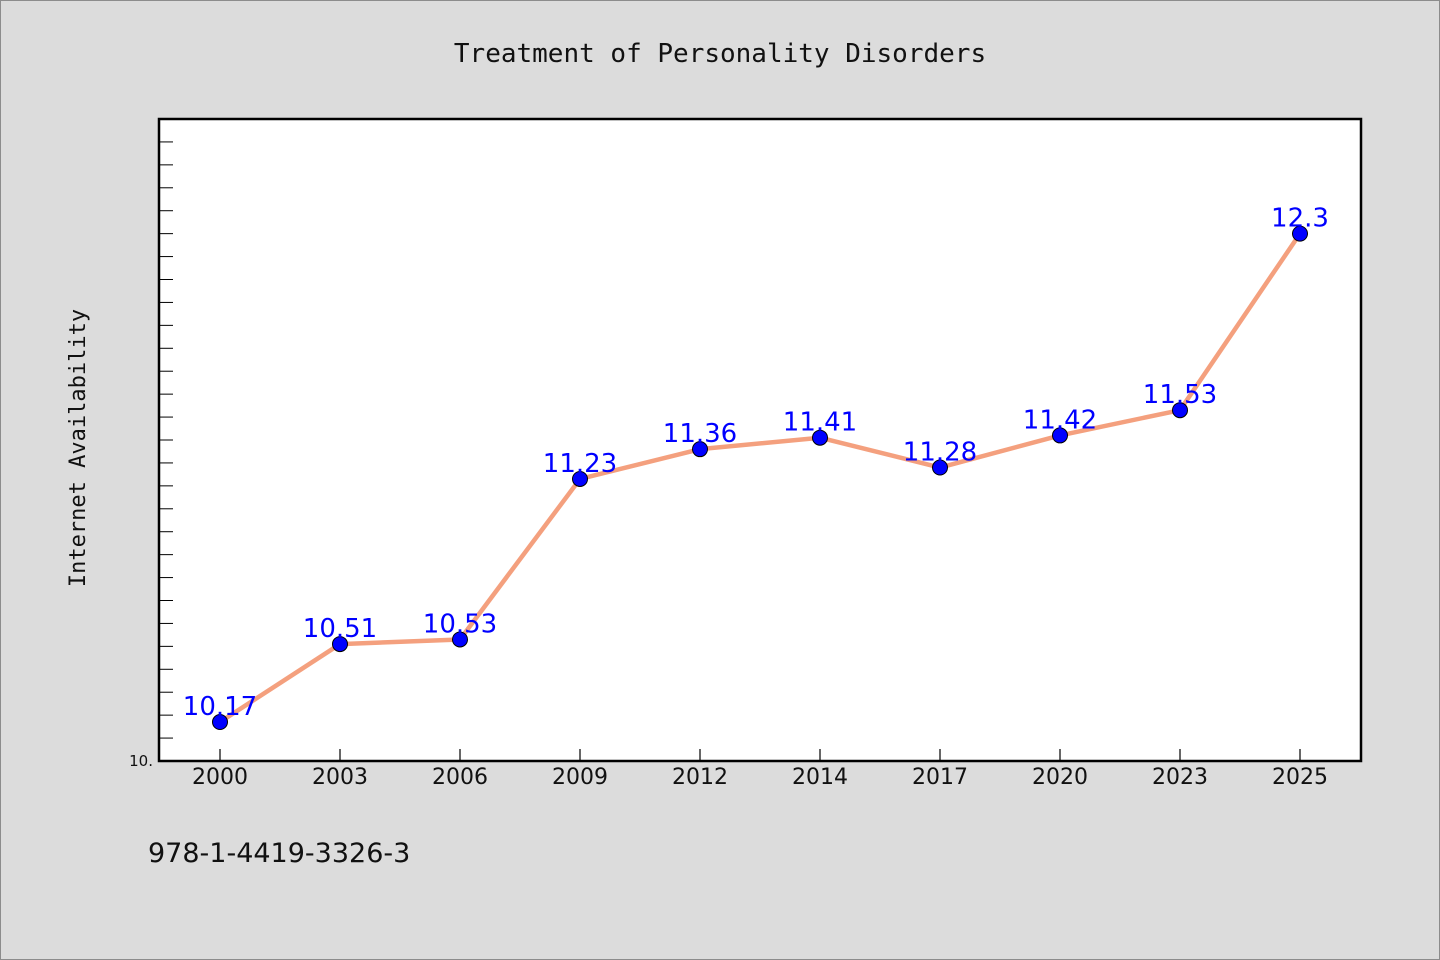  I want to click on chart-title: Treatment of Personality Disorders, so click(720, 54).